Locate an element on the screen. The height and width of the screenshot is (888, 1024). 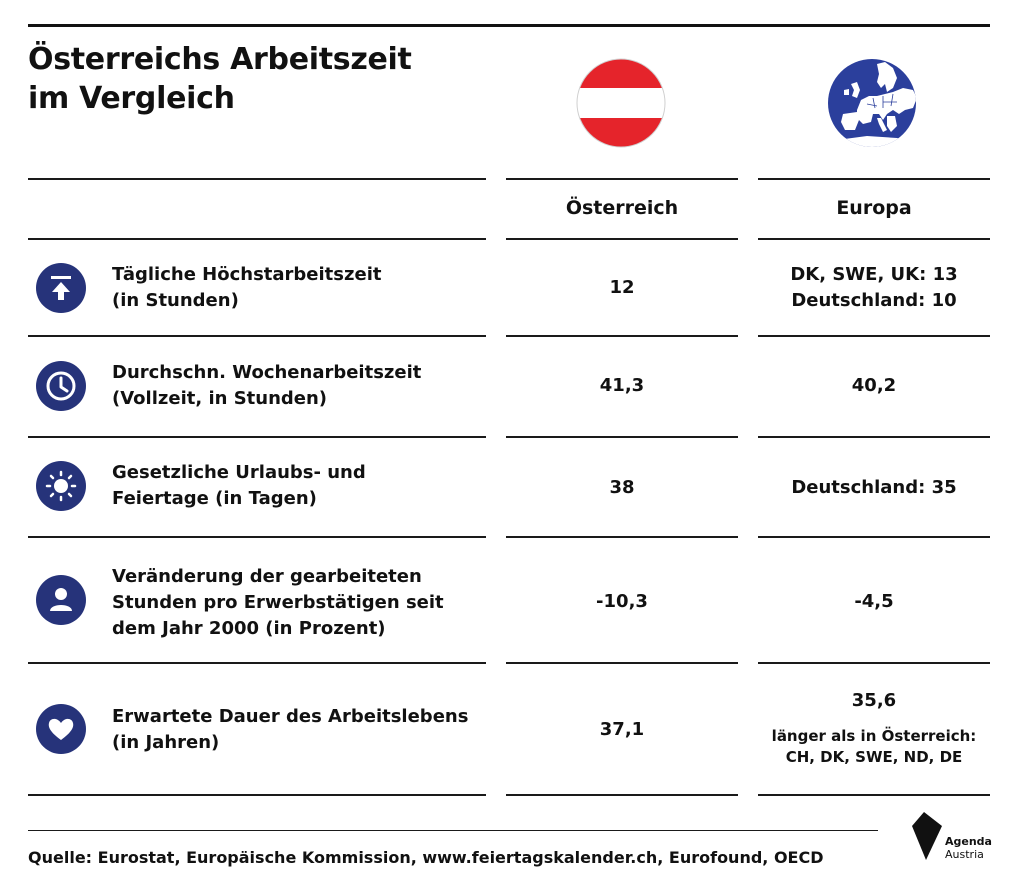
value-europe-note: CH, DK, SWE, ND, DE is located at coordinates (874, 757).